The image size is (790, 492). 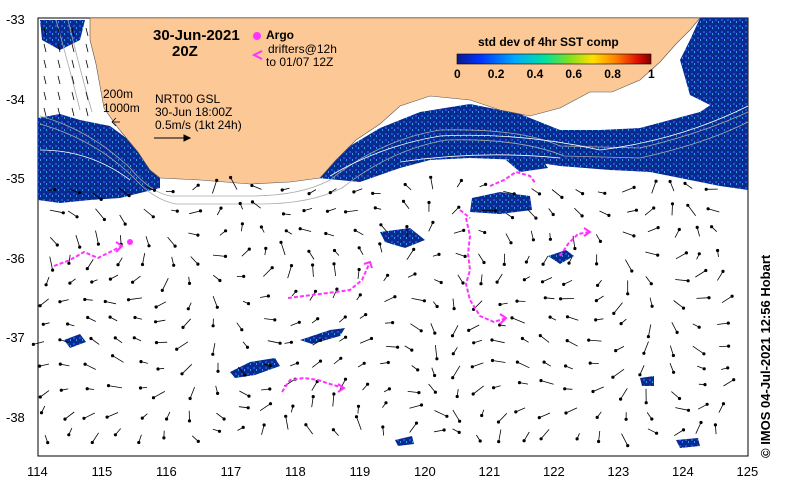 I want to click on y-tick-label: -33, so click(x=15, y=19).